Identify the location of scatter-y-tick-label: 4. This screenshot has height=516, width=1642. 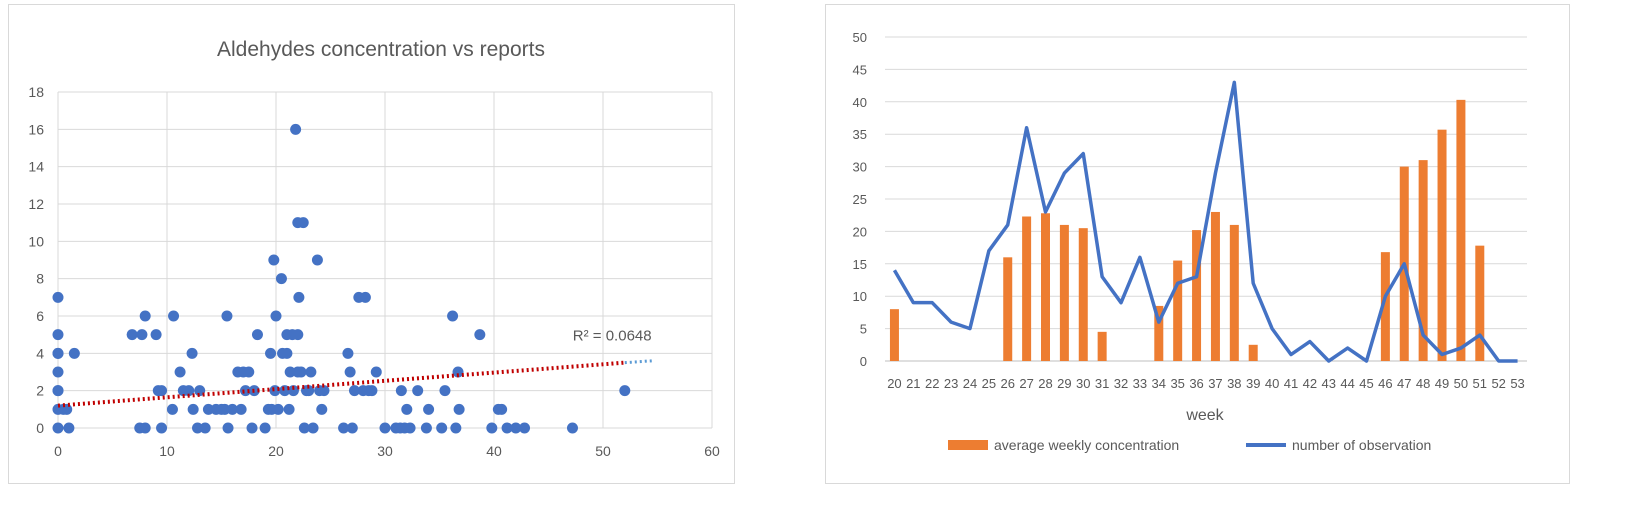
(40, 353).